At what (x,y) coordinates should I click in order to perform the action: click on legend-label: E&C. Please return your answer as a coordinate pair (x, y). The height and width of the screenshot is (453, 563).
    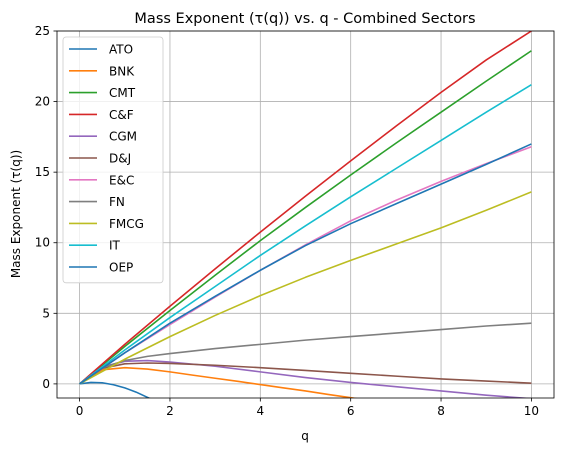
    Looking at the image, I should click on (121, 180).